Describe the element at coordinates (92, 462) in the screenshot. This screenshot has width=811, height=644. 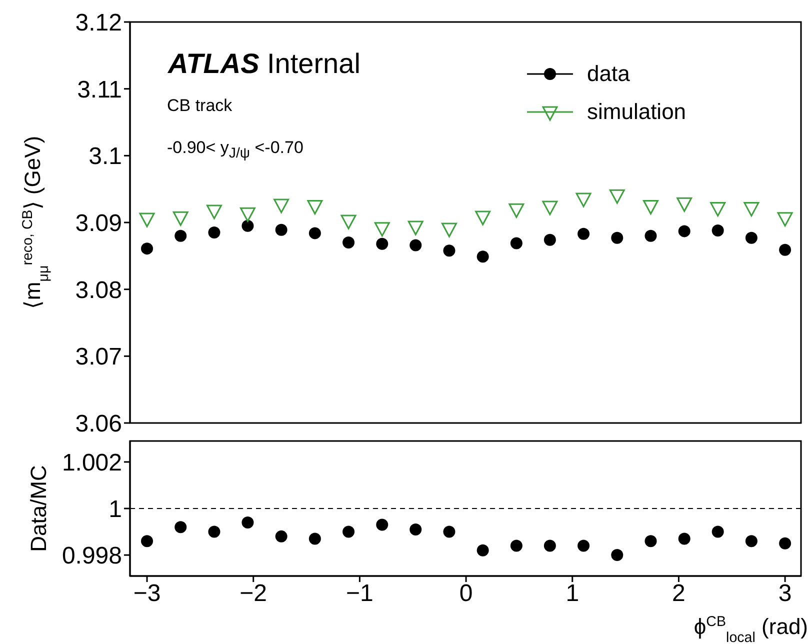
I see `y-tick-label: 1.002` at that location.